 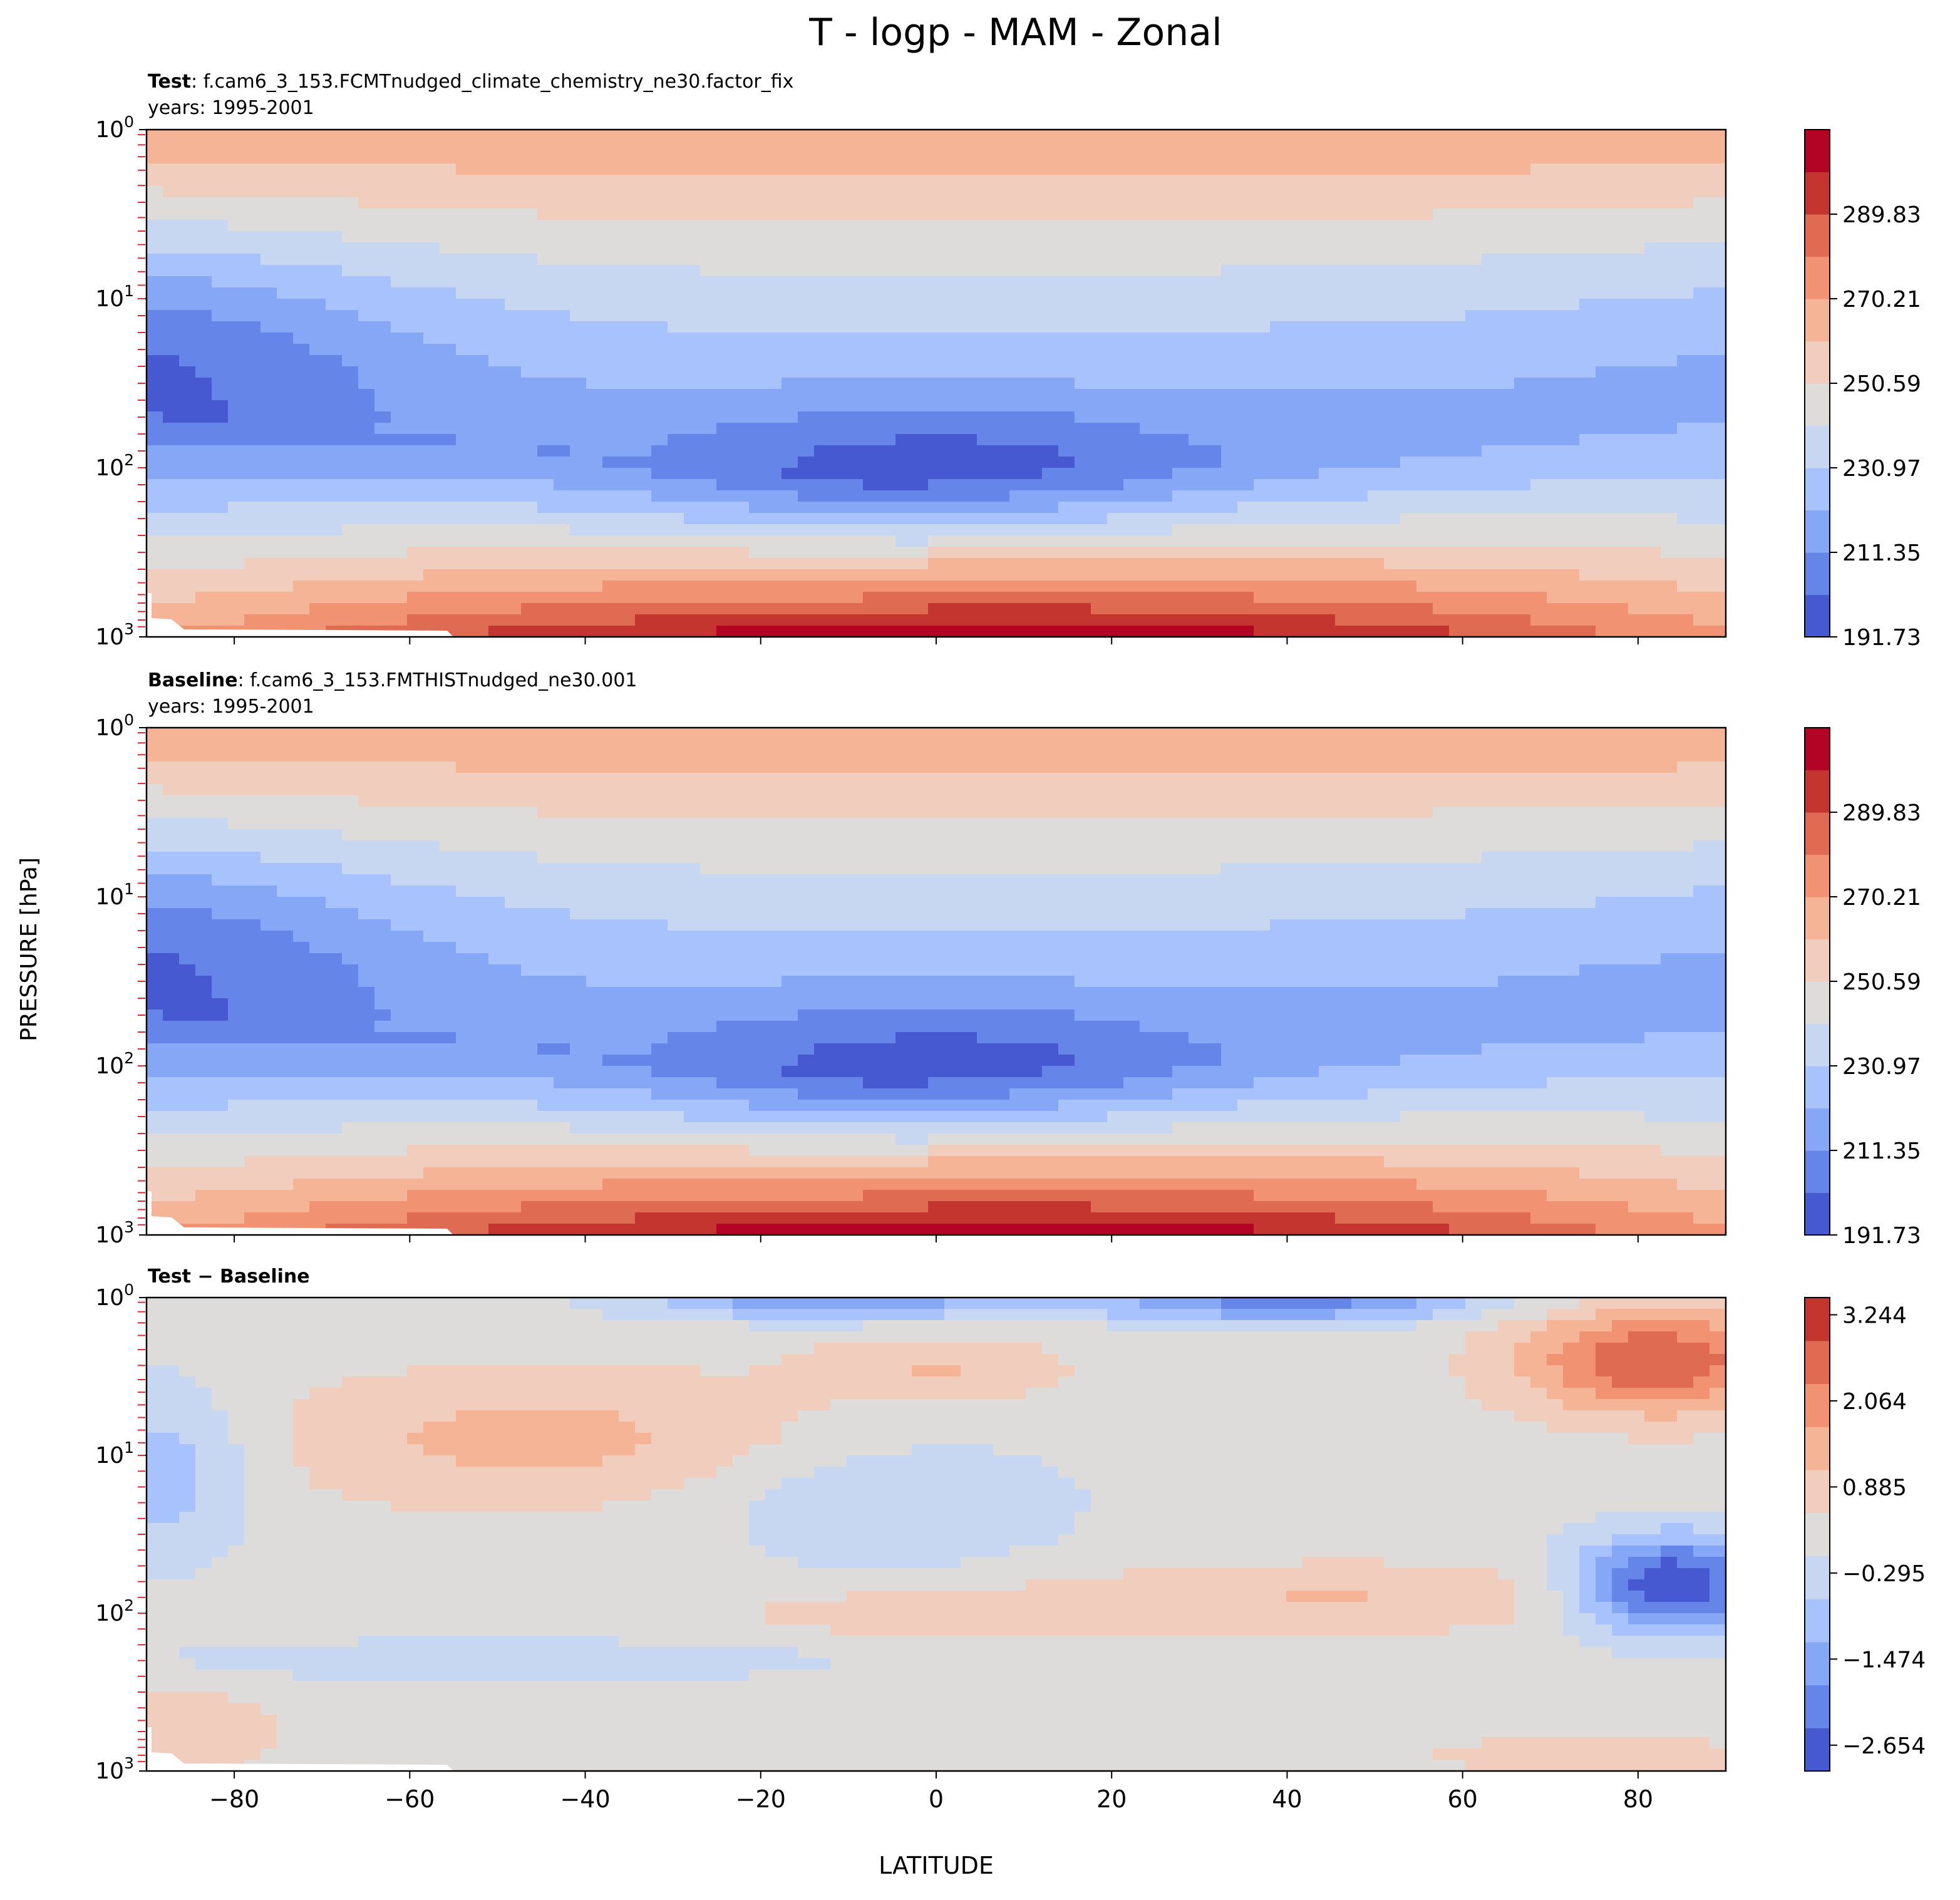 What do you see at coordinates (129, 1227) in the screenshot?
I see `y-tick-exp: 3` at bounding box center [129, 1227].